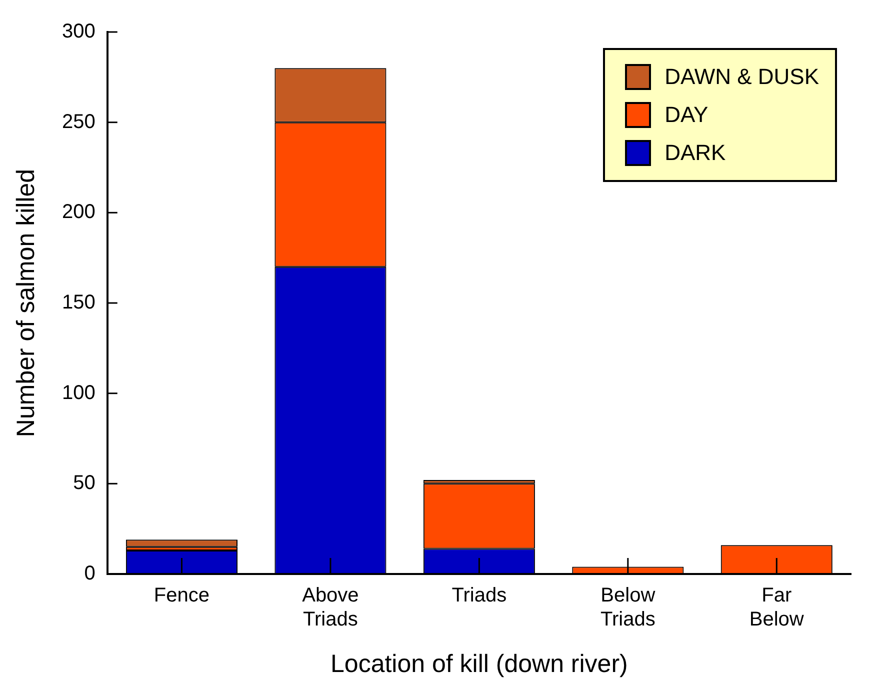 This screenshot has width=875, height=692. I want to click on y-tick-label: 200, so click(79, 212).